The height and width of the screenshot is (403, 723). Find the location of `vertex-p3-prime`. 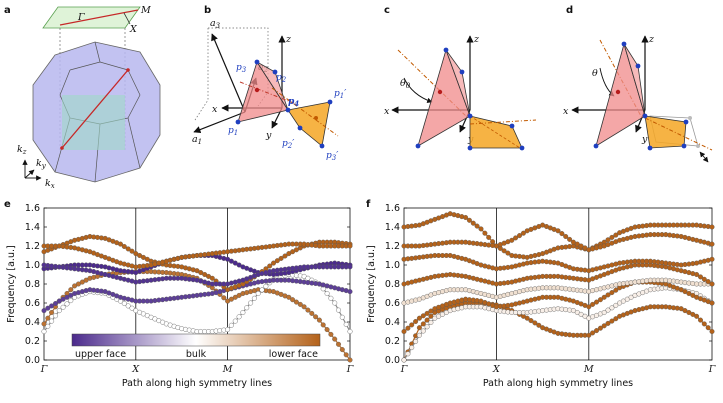

vertex-p3-prime is located at coordinates (322, 146).